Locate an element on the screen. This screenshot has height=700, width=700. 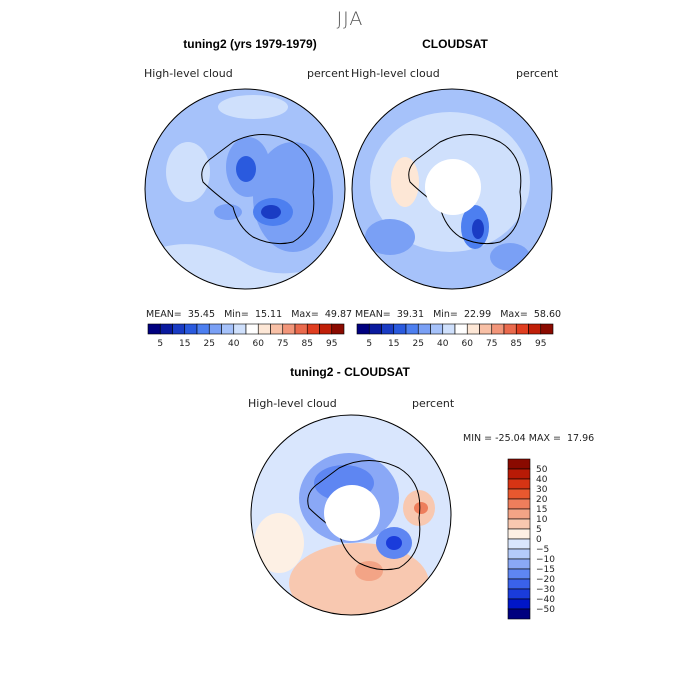
panel3-colorbar-tick-label: −40 is located at coordinates (545, 600).